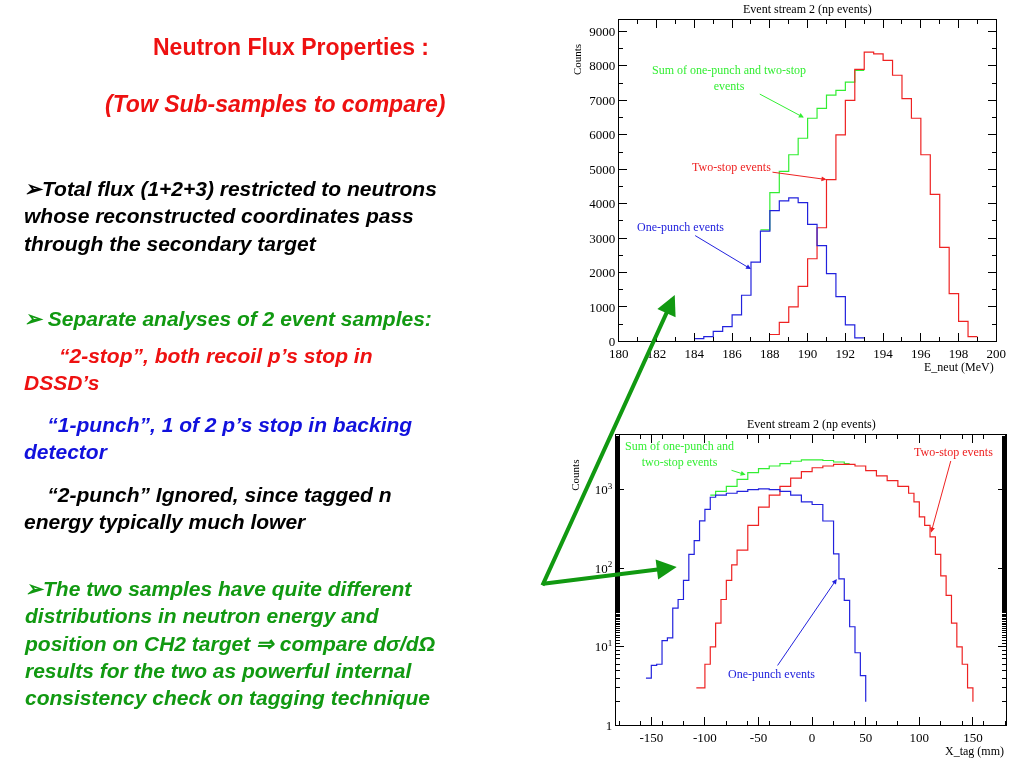 The width and height of the screenshot is (1024, 768). Describe the element at coordinates (921, 354) in the screenshot. I see `x-tick-label: 196` at that location.